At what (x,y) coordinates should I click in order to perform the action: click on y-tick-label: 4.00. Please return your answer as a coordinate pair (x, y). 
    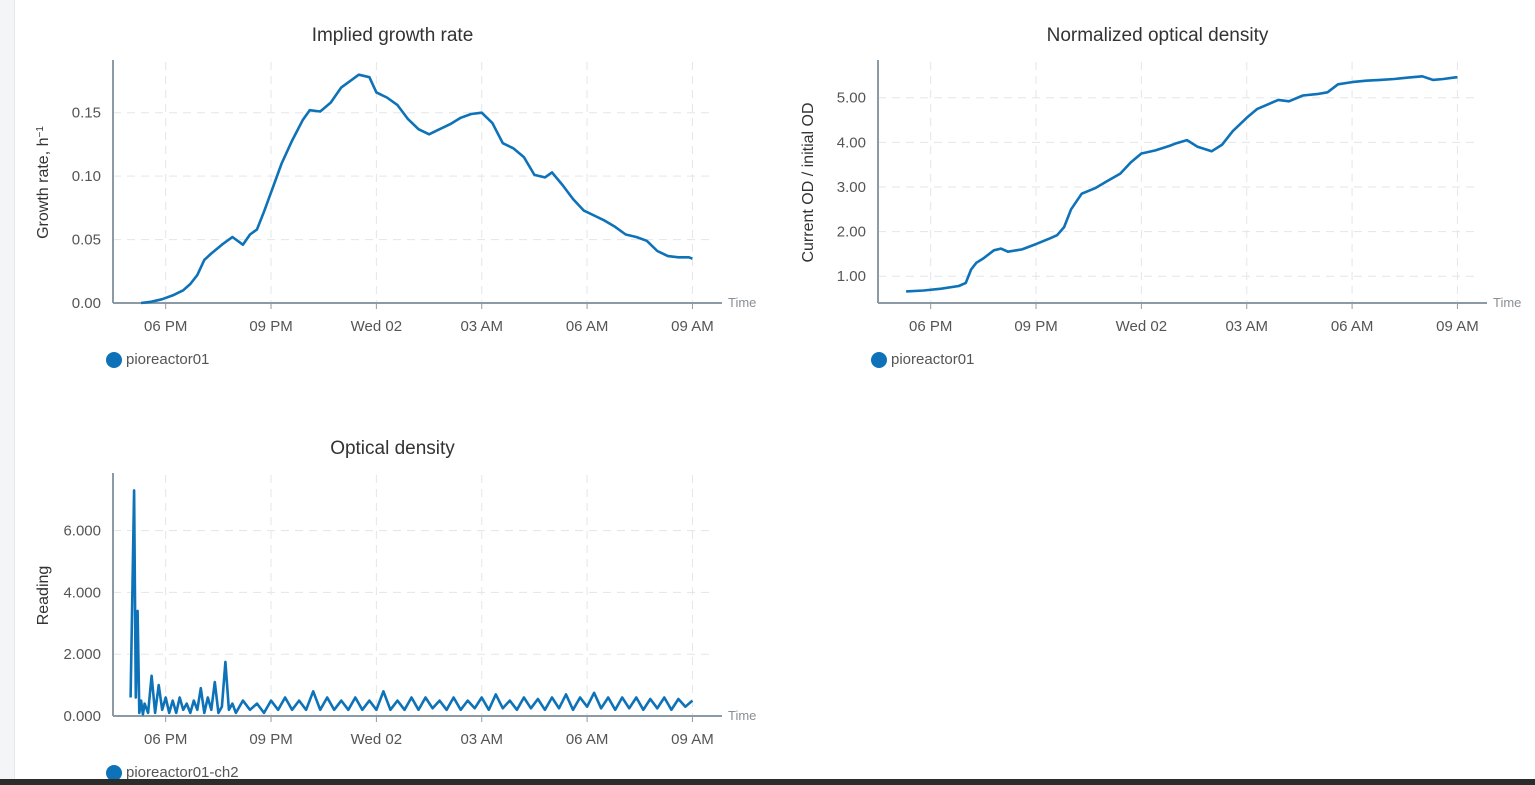
    Looking at the image, I should click on (851, 142).